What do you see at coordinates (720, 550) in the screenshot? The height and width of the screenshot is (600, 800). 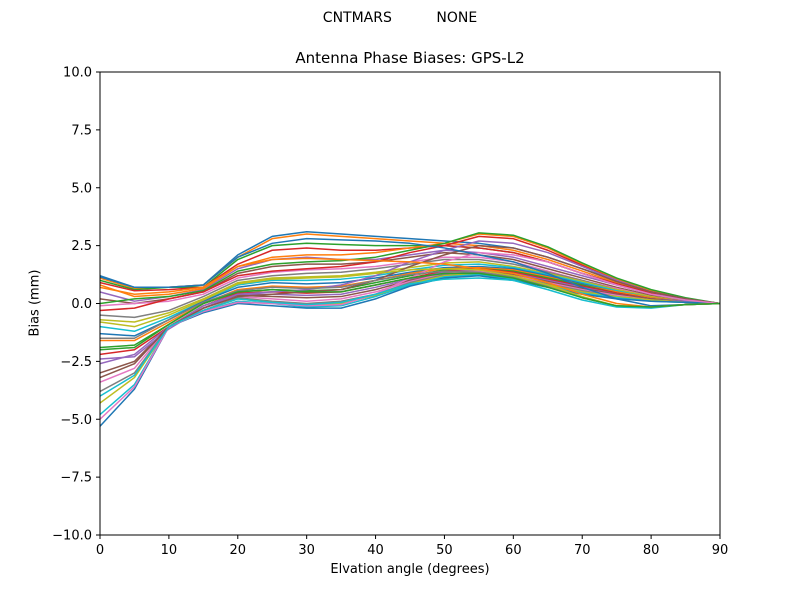 I see `x-tick-label: 90` at bounding box center [720, 550].